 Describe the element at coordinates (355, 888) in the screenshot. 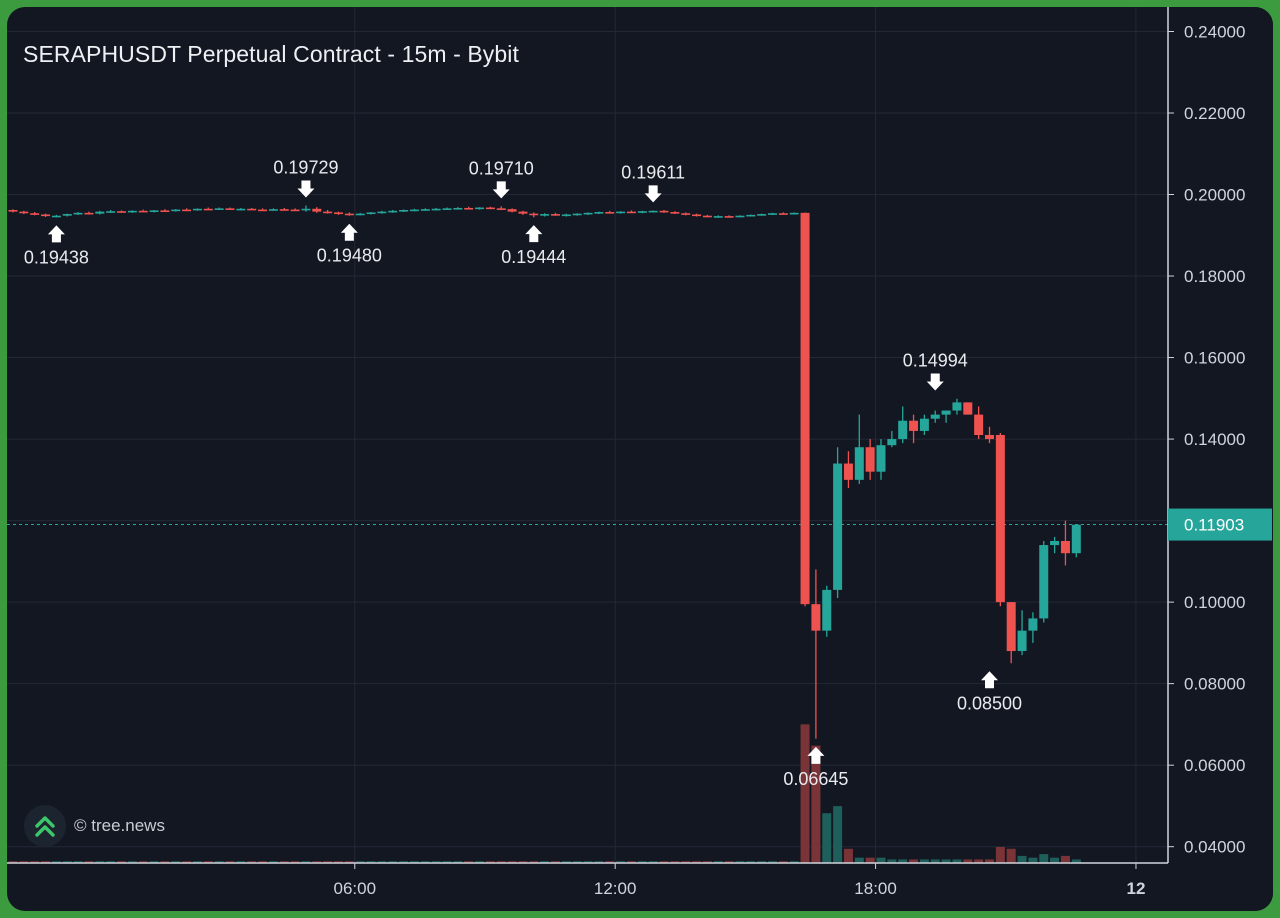

I see `time-tick-label: 06:00` at that location.